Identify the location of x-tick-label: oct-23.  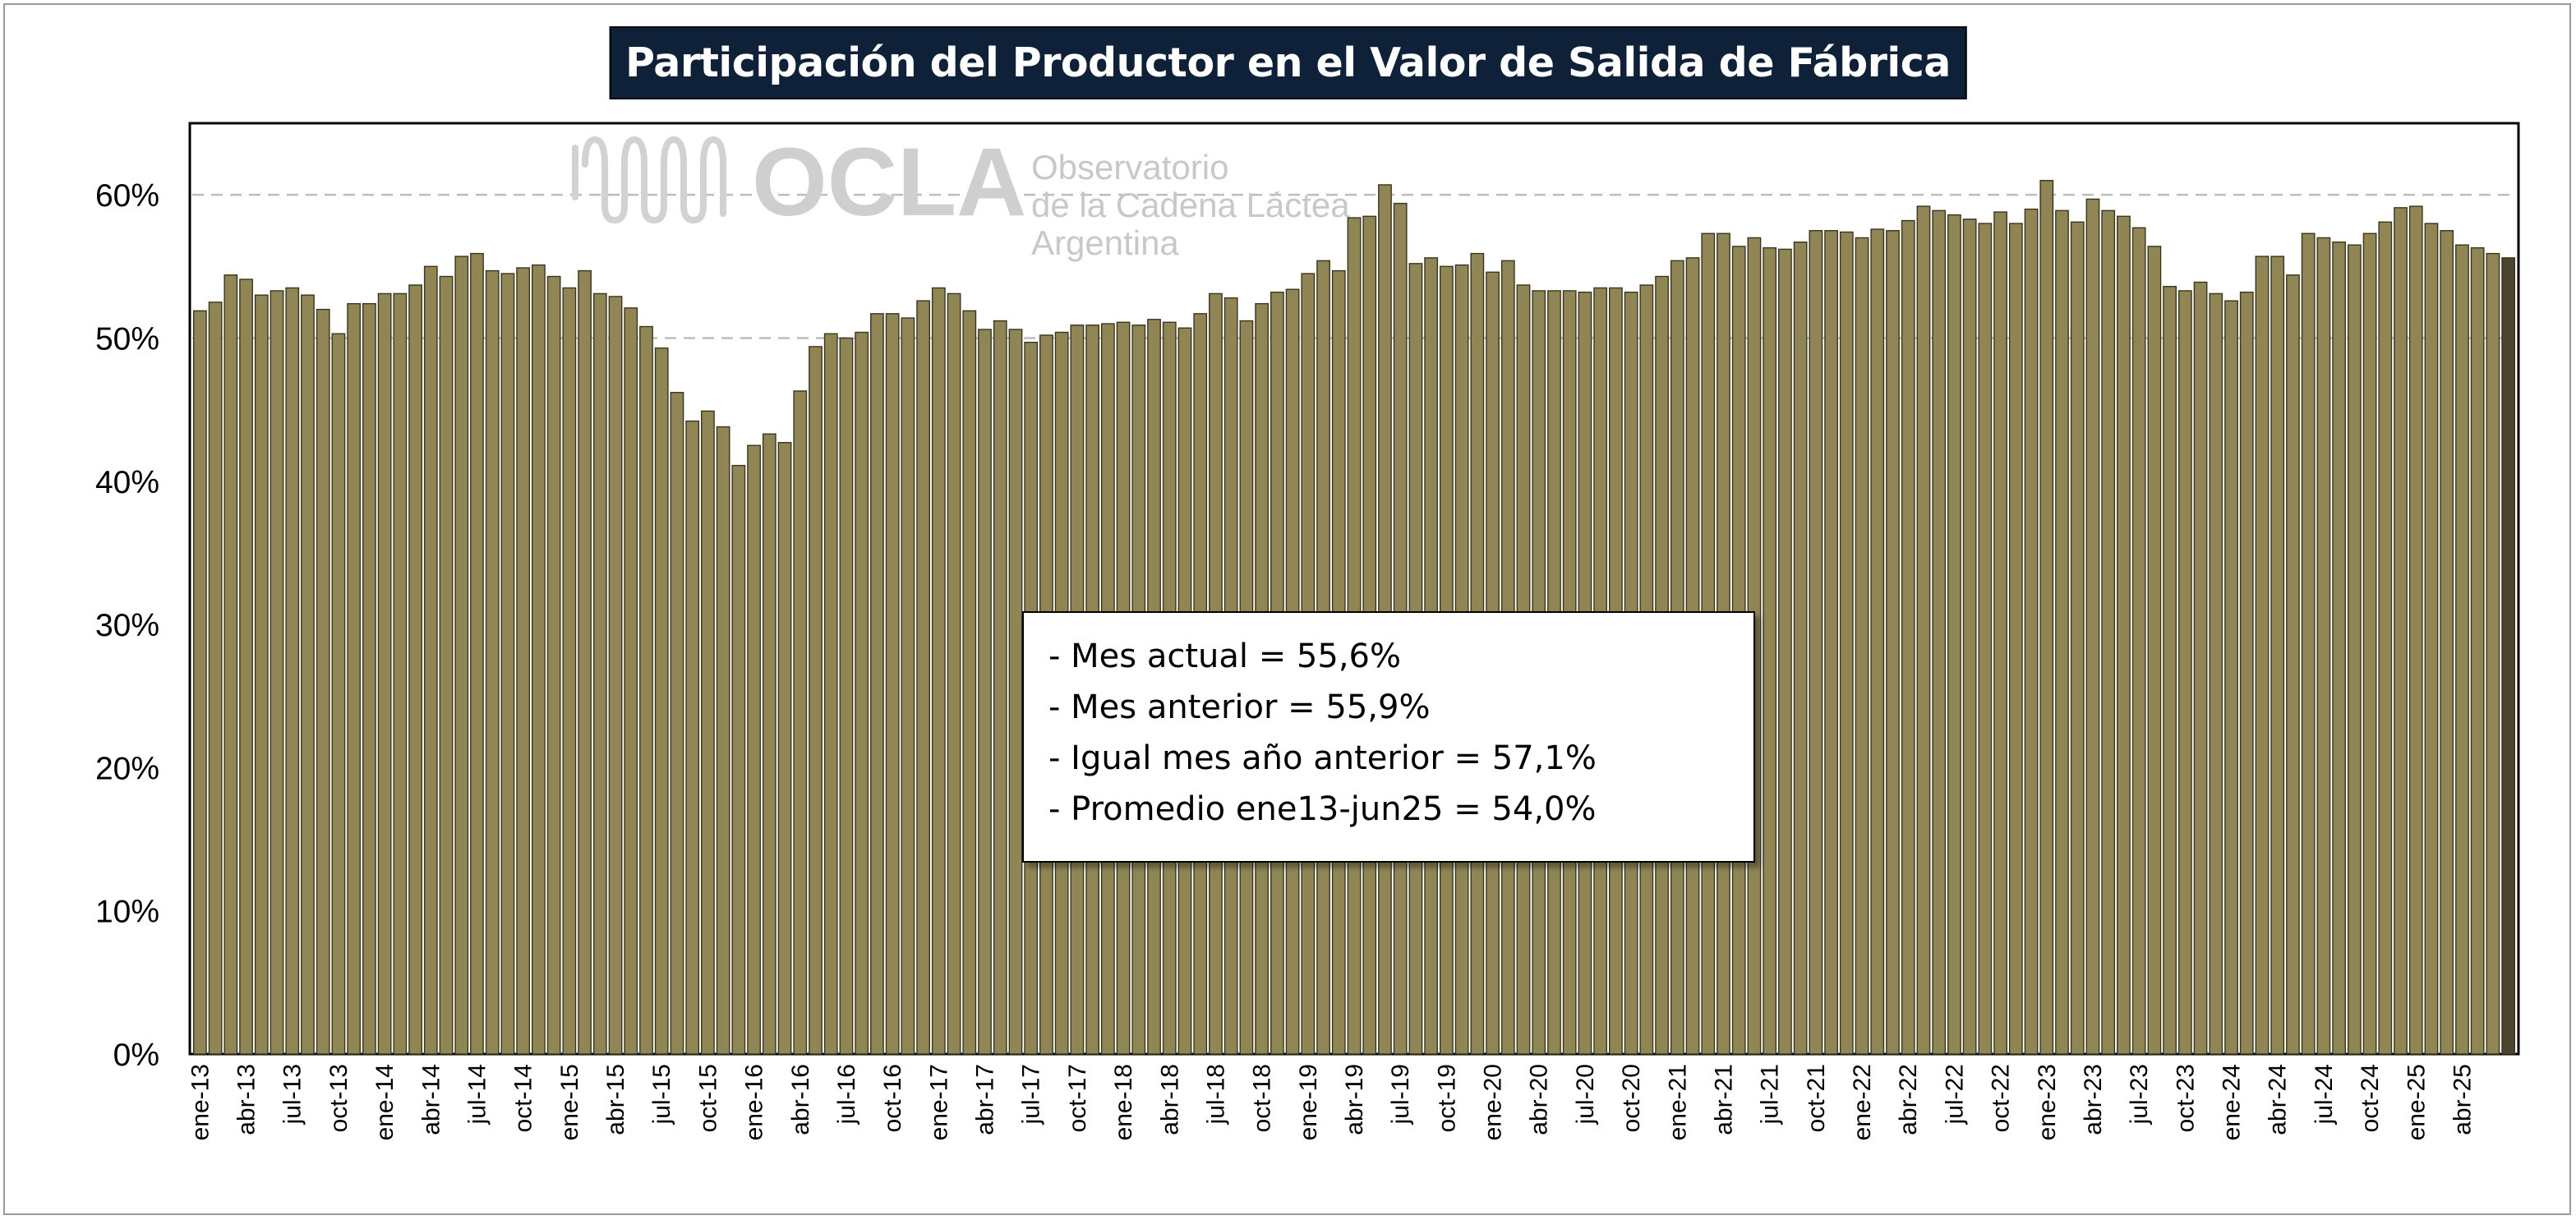
(2185, 1098).